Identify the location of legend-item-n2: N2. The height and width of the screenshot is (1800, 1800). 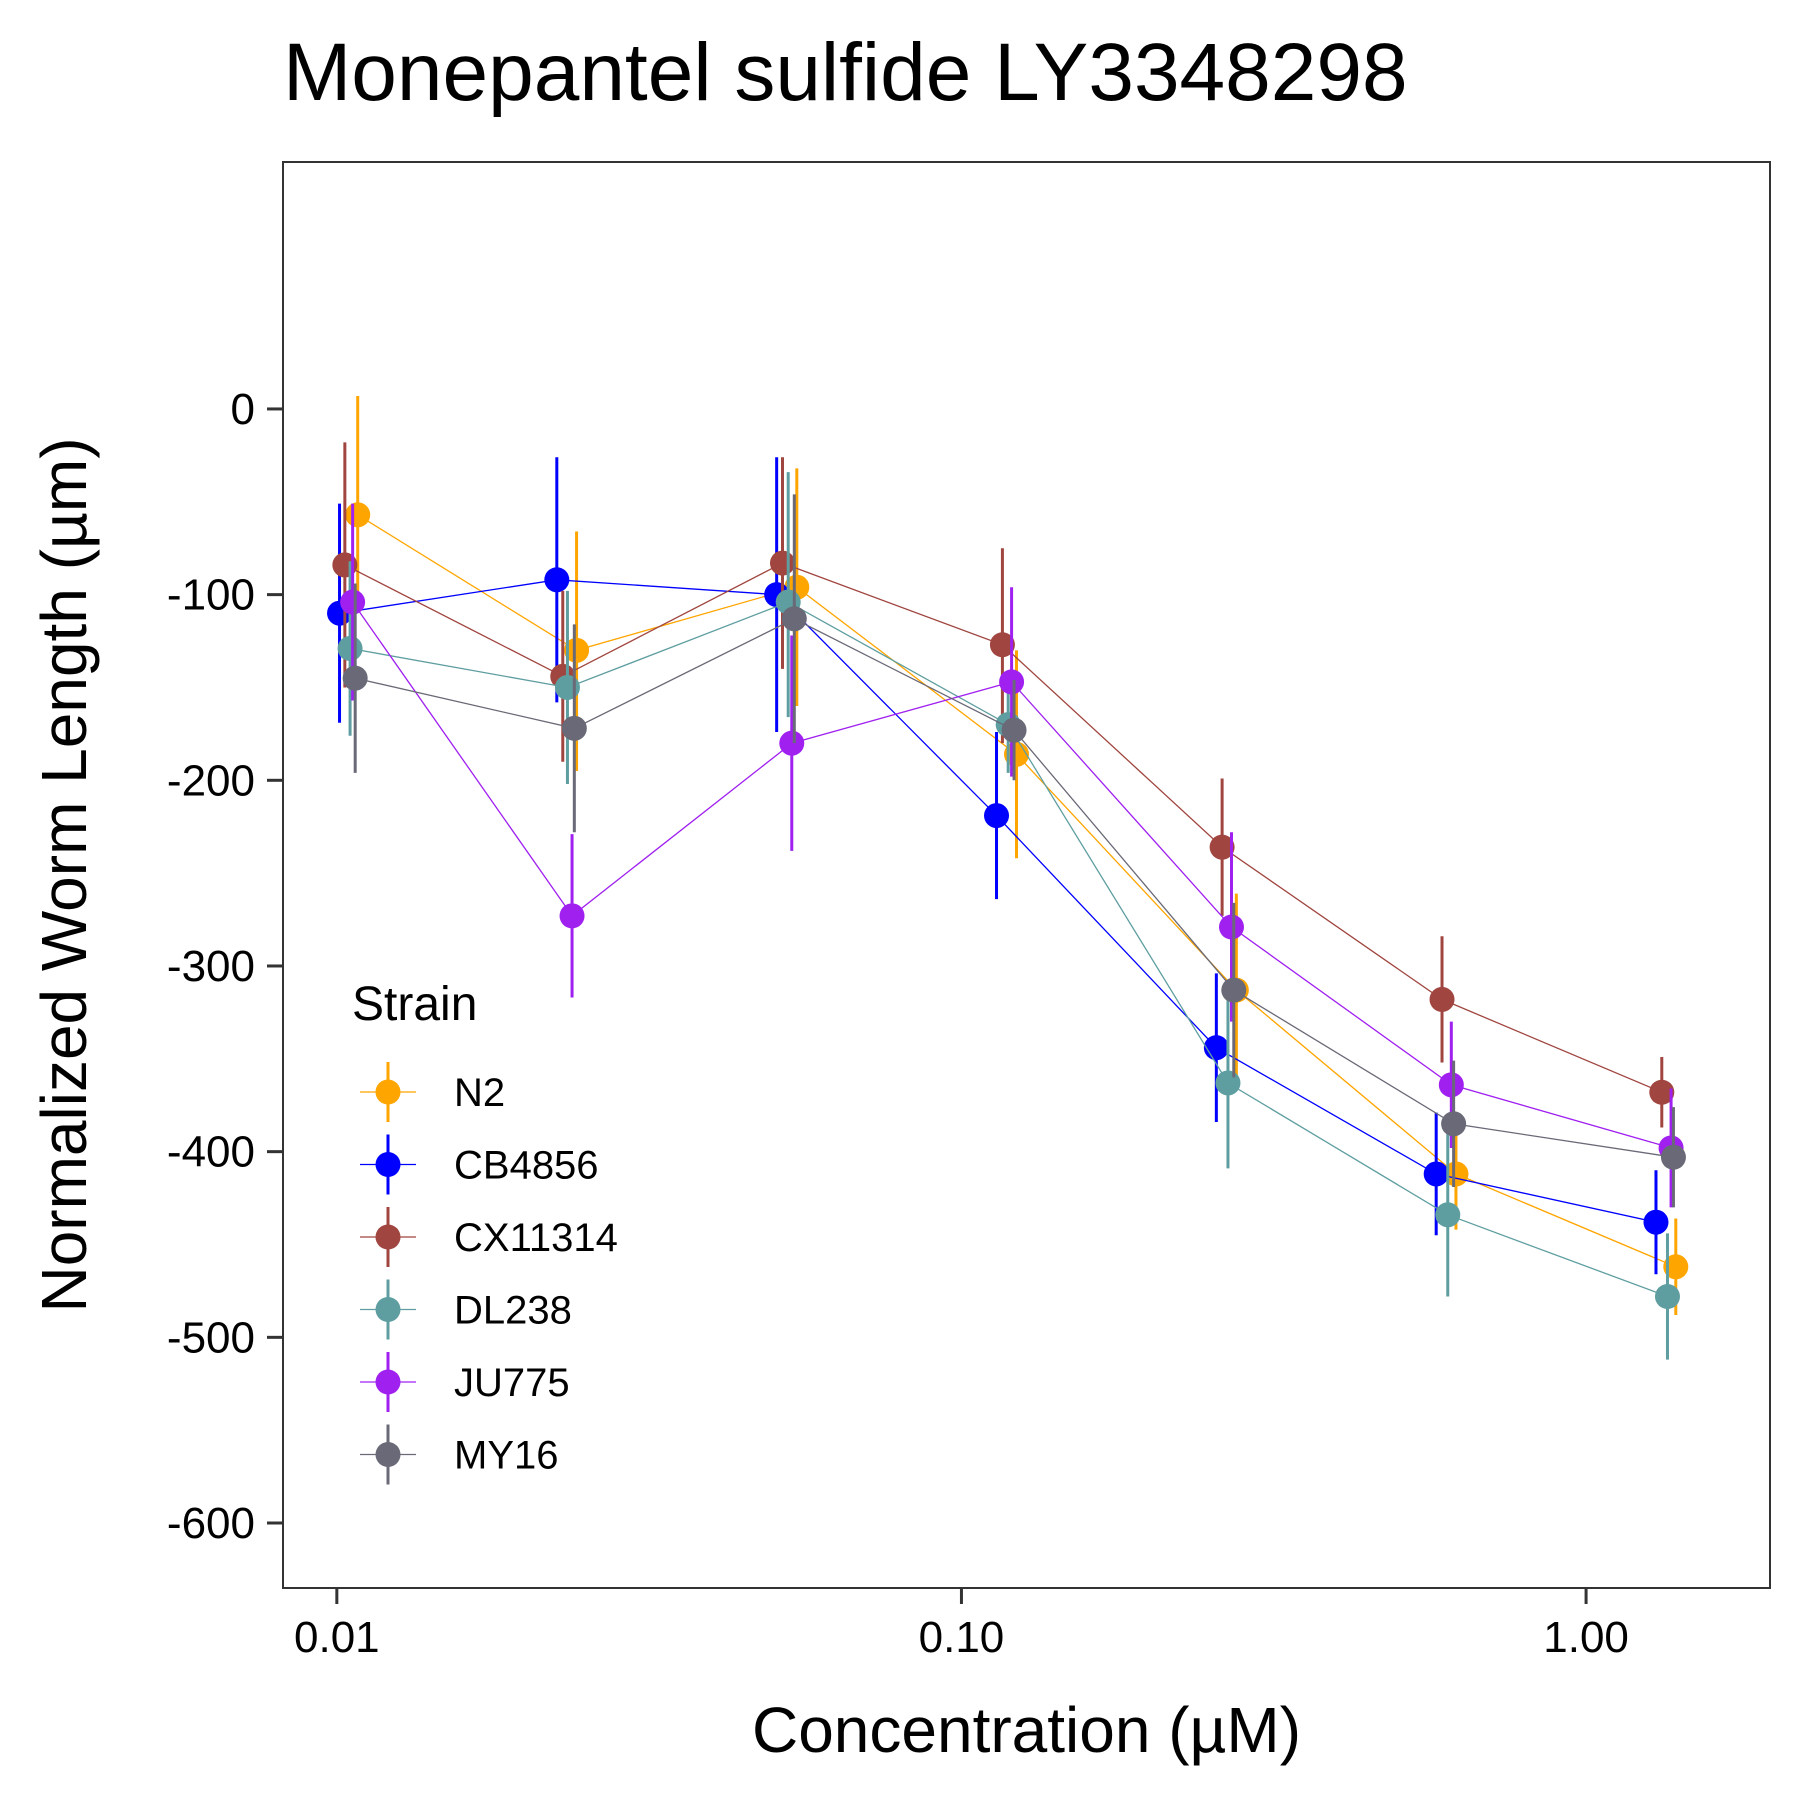
(432, 1092).